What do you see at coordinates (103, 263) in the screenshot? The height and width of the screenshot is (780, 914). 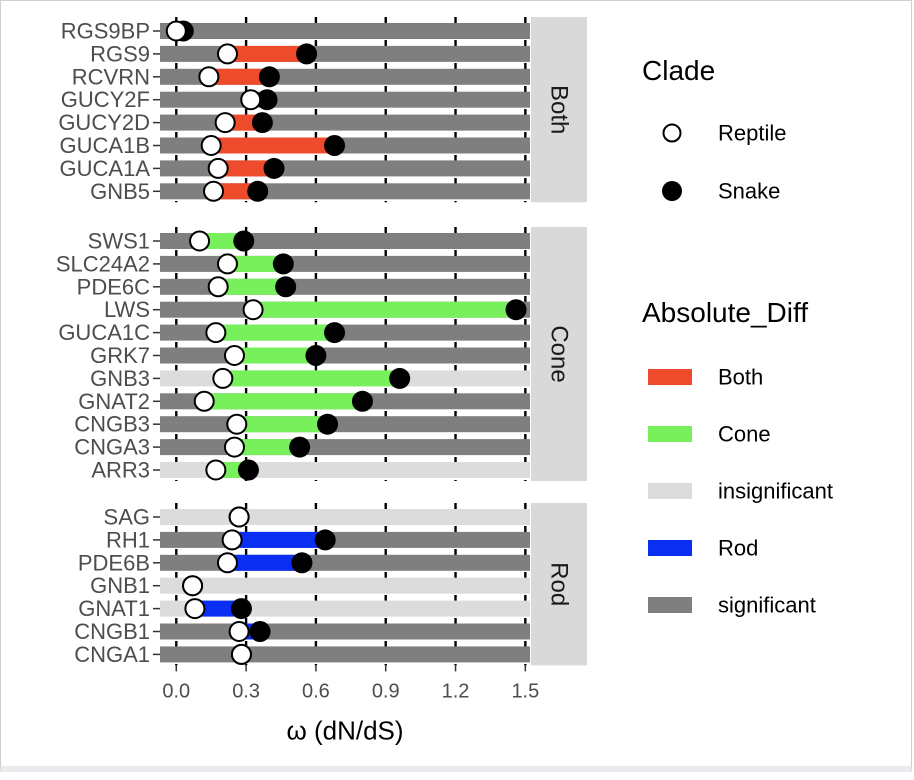 I see `gene-label: SLC24A2` at bounding box center [103, 263].